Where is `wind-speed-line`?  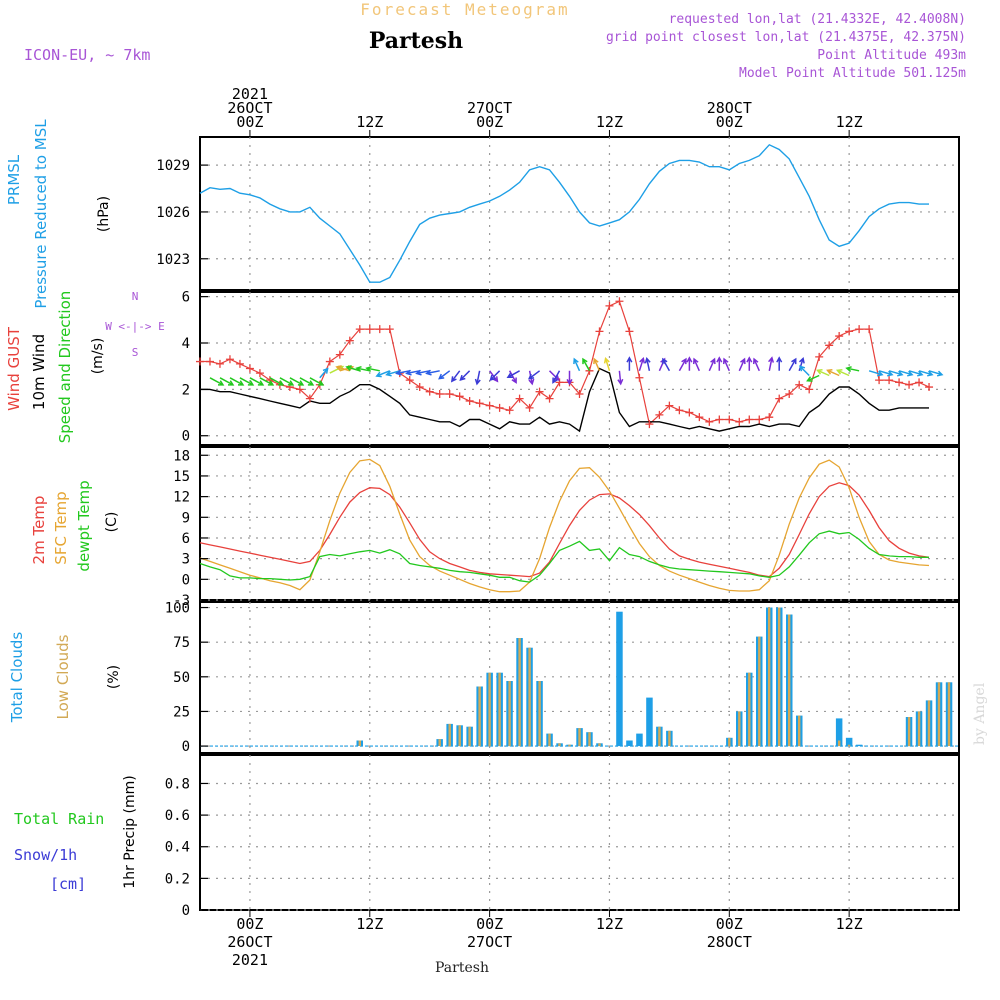 wind-speed-line is located at coordinates (564, 400).